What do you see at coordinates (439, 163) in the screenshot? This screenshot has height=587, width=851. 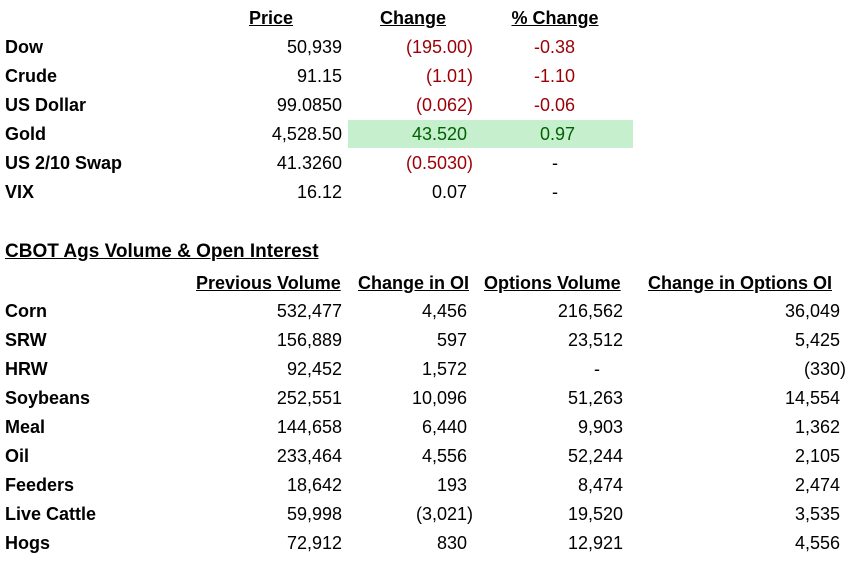 I see `cell-value: (0.5030)` at bounding box center [439, 163].